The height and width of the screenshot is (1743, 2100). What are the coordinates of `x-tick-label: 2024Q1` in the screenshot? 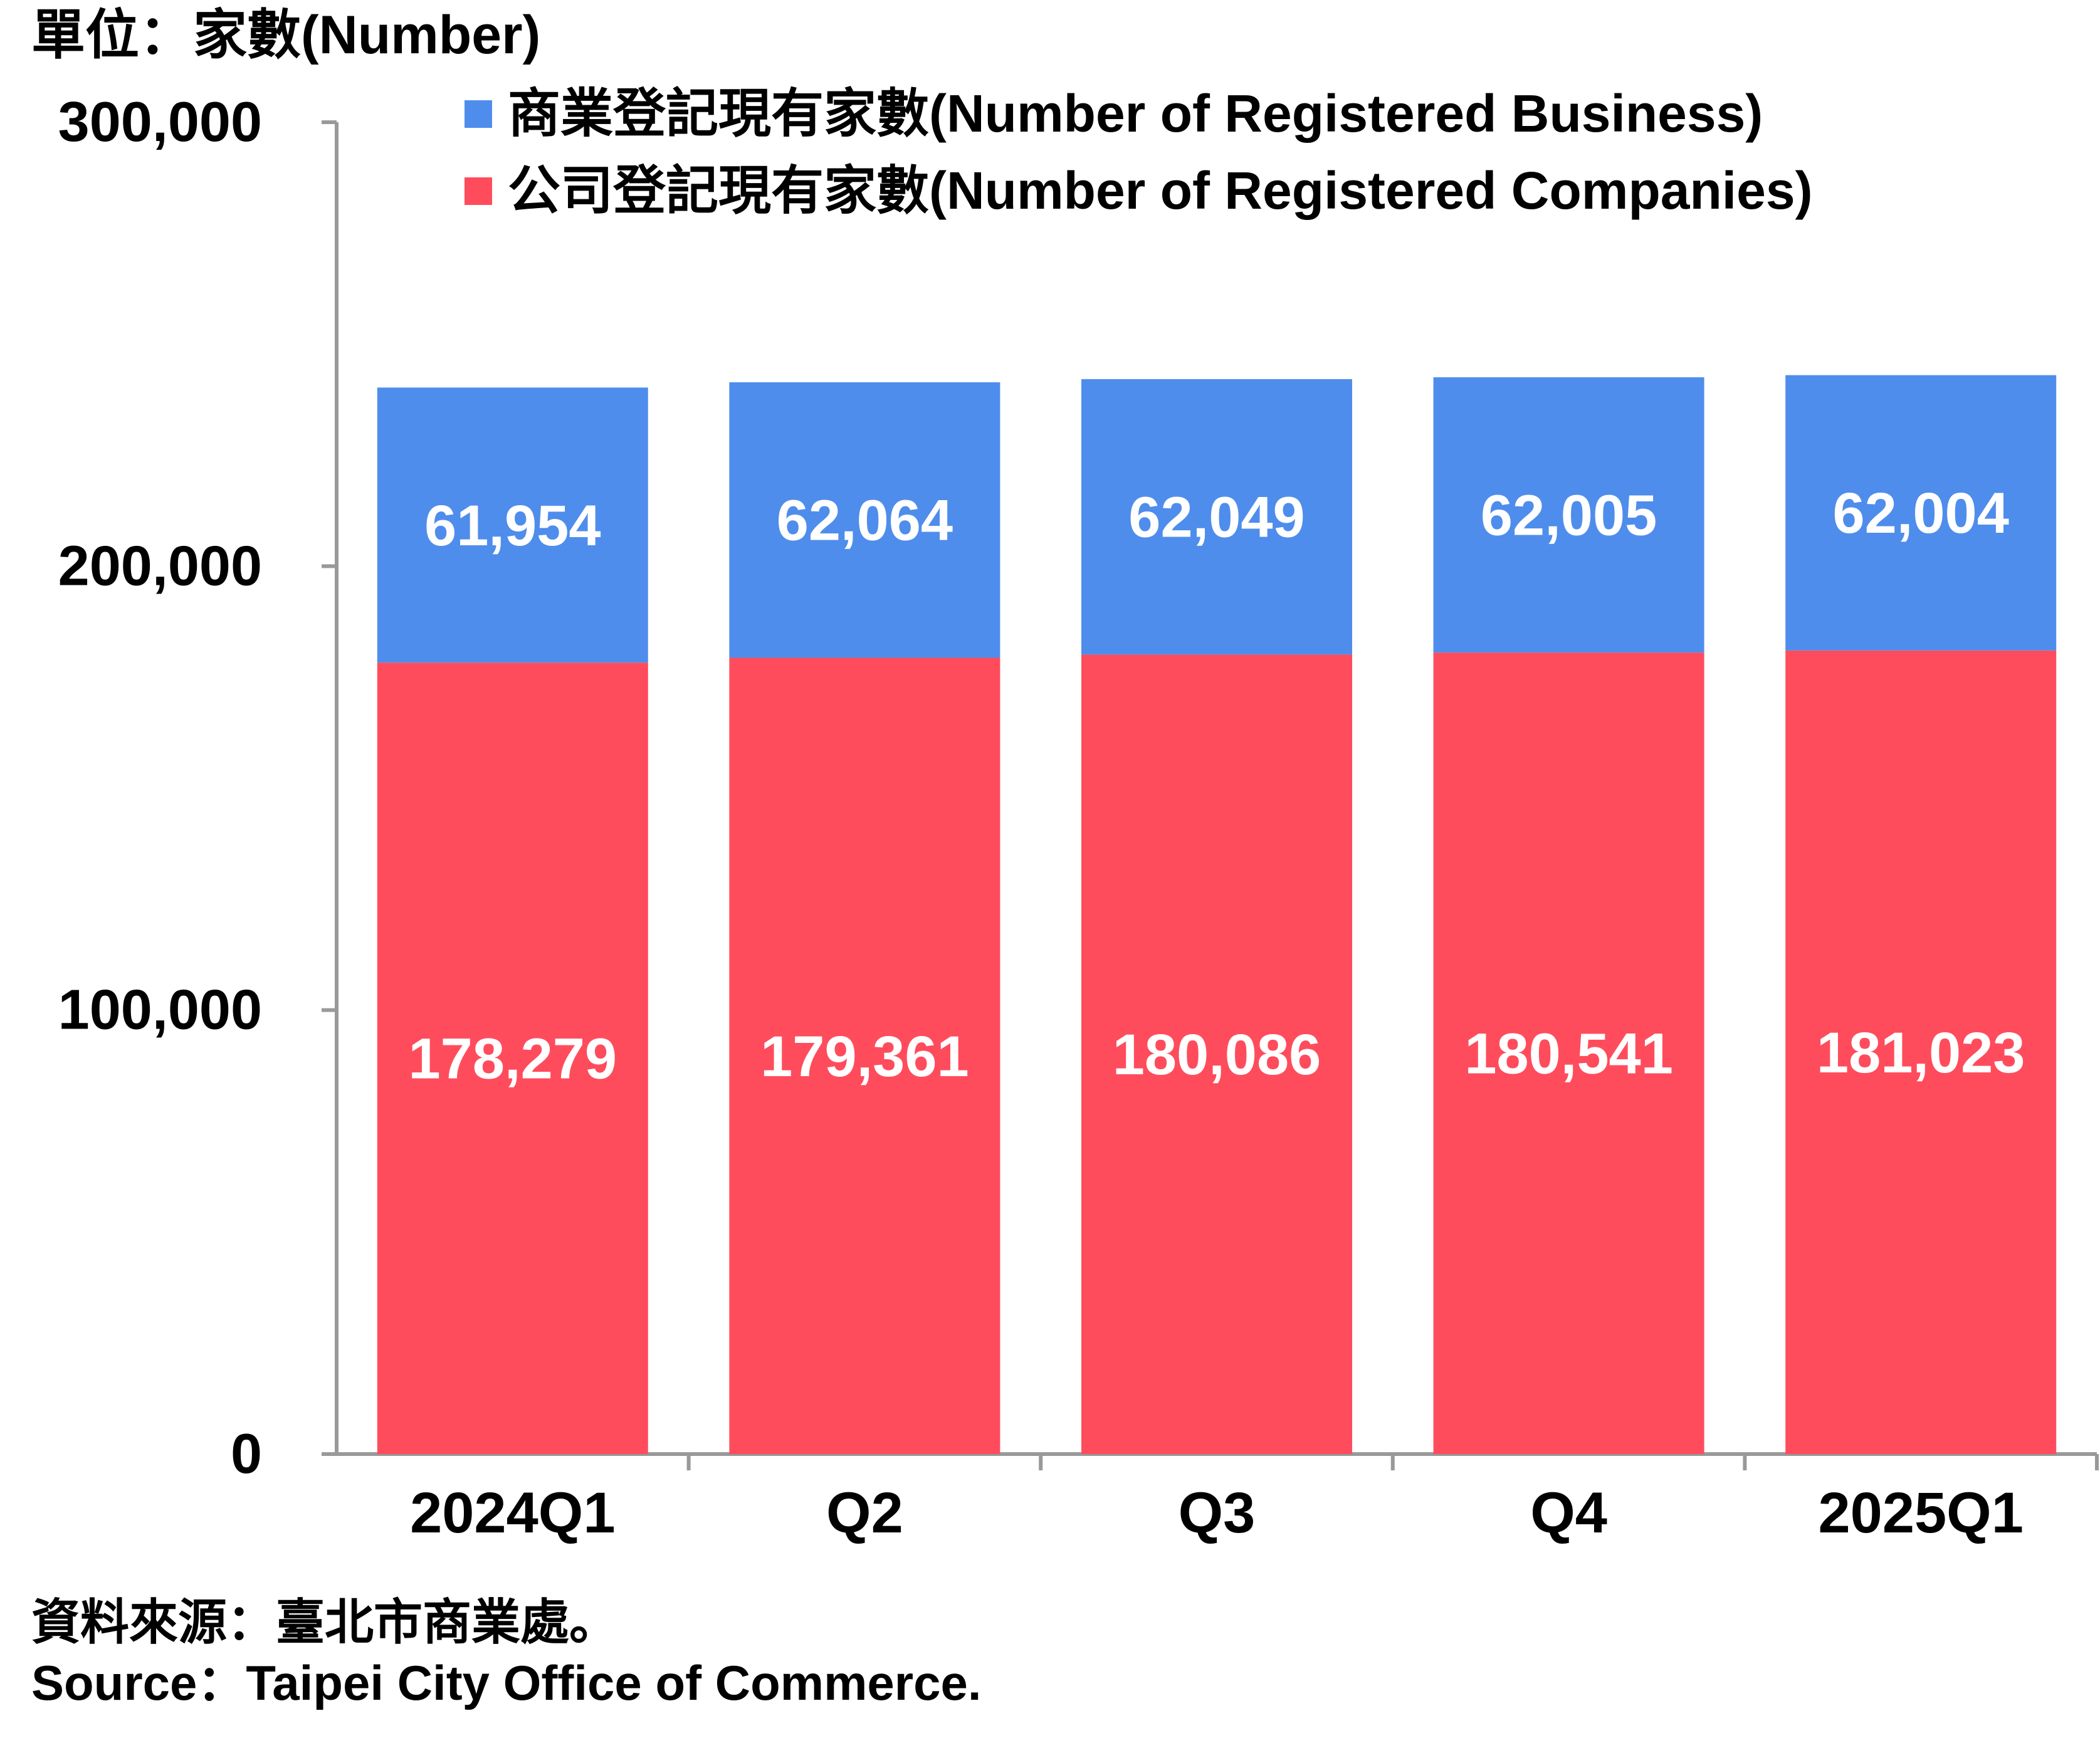 It's located at (512, 1513).